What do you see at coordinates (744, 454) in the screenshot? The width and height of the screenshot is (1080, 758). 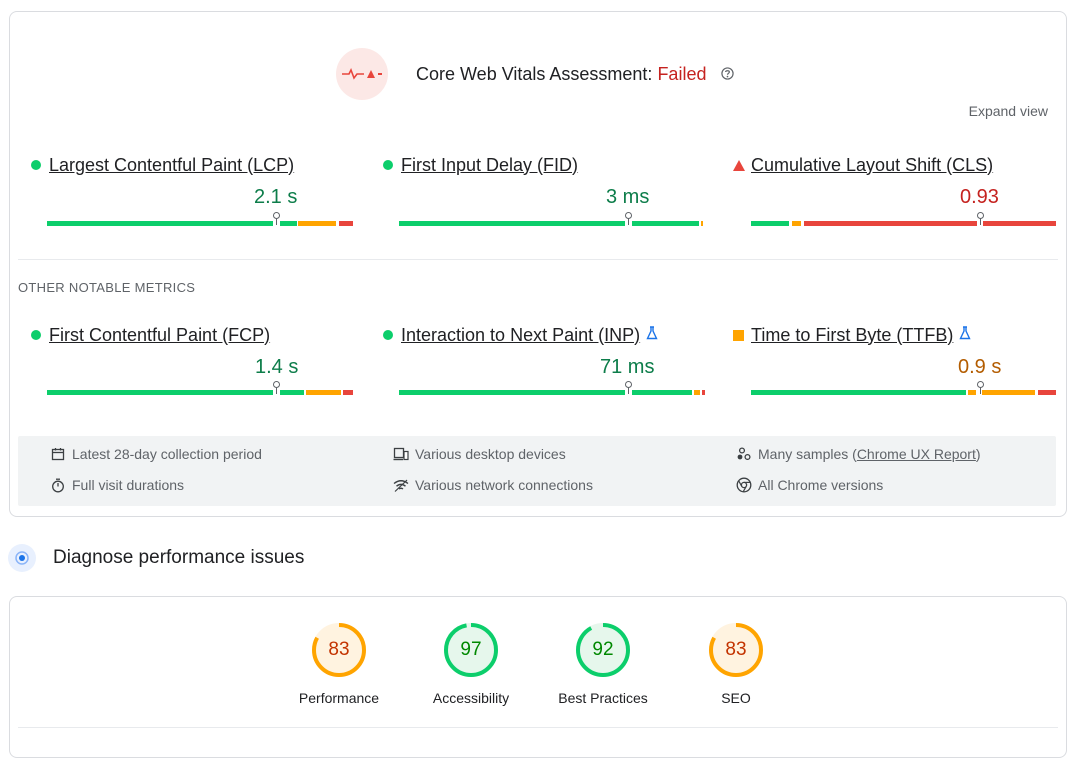 I see `samples-icon` at bounding box center [744, 454].